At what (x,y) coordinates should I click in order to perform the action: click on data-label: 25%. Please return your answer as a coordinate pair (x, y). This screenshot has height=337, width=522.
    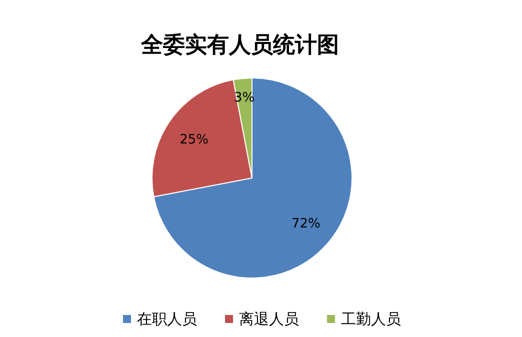
    Looking at the image, I should click on (194, 140).